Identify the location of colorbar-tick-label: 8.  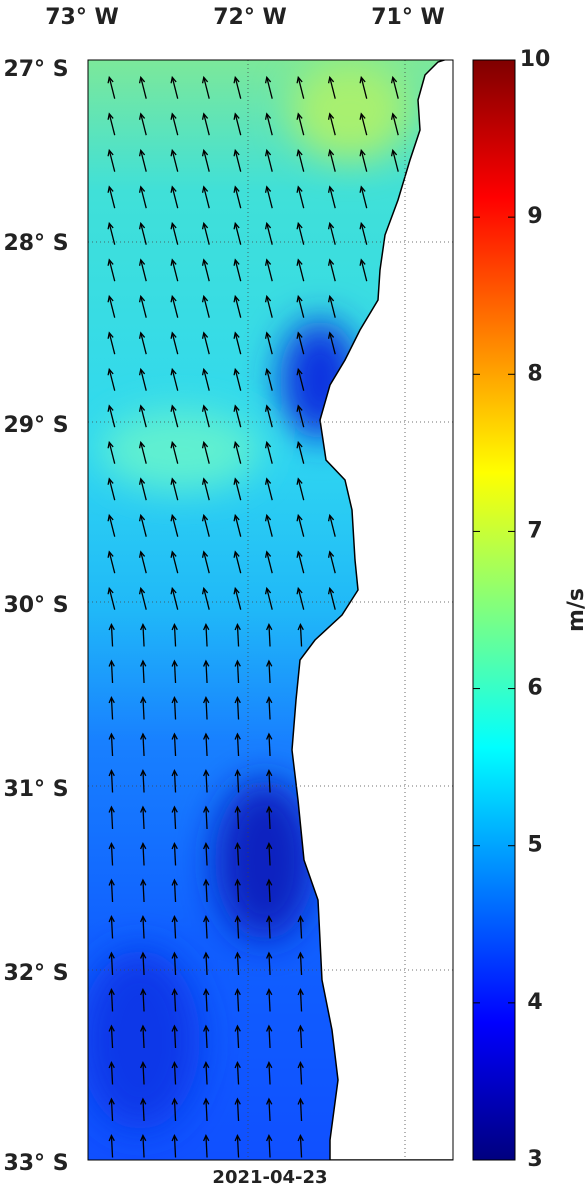
(534, 373).